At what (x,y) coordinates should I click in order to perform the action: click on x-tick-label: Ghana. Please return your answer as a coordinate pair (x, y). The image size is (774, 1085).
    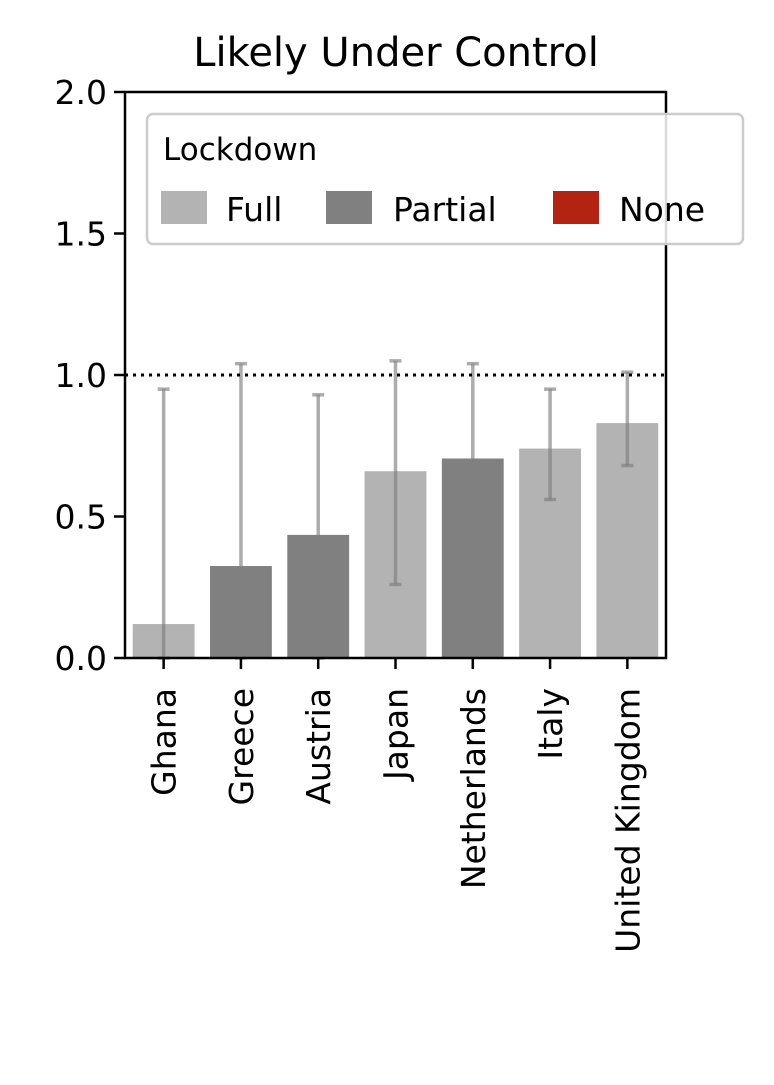
    Looking at the image, I should click on (164, 742).